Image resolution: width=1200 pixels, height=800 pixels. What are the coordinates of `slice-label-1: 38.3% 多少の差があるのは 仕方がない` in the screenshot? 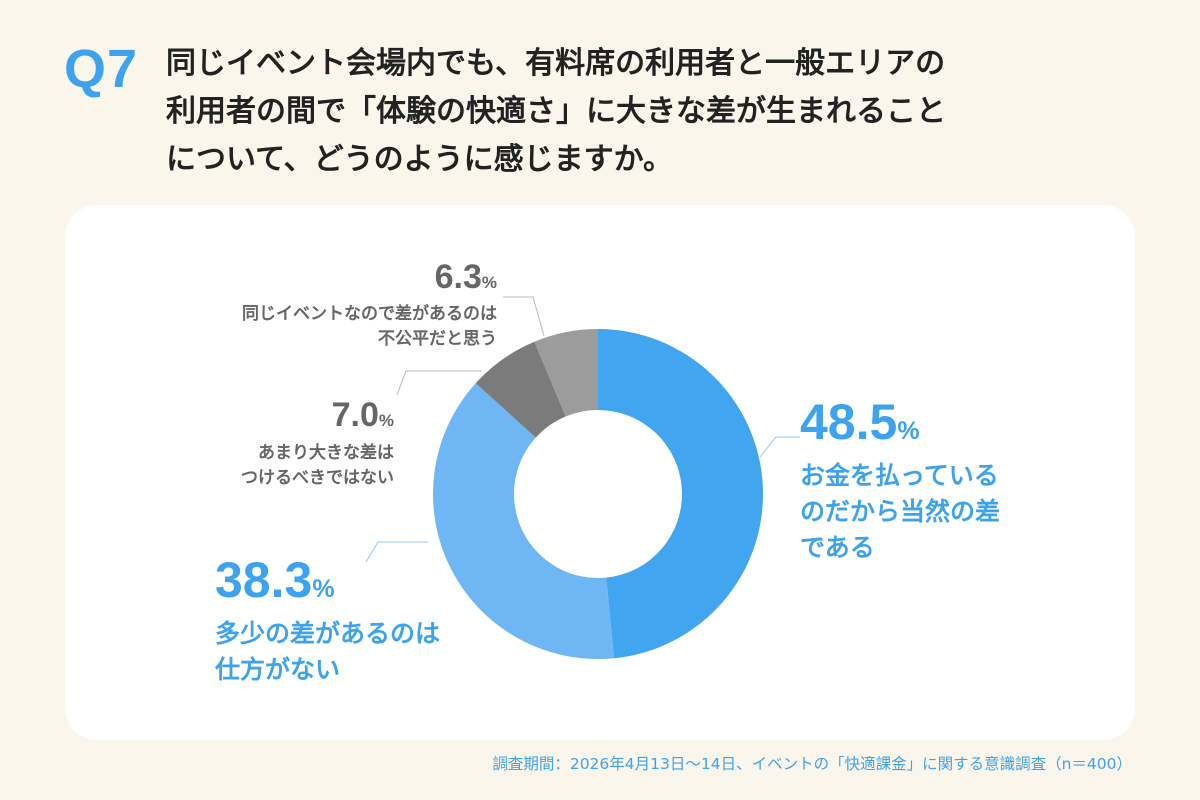 It's located at (328, 618).